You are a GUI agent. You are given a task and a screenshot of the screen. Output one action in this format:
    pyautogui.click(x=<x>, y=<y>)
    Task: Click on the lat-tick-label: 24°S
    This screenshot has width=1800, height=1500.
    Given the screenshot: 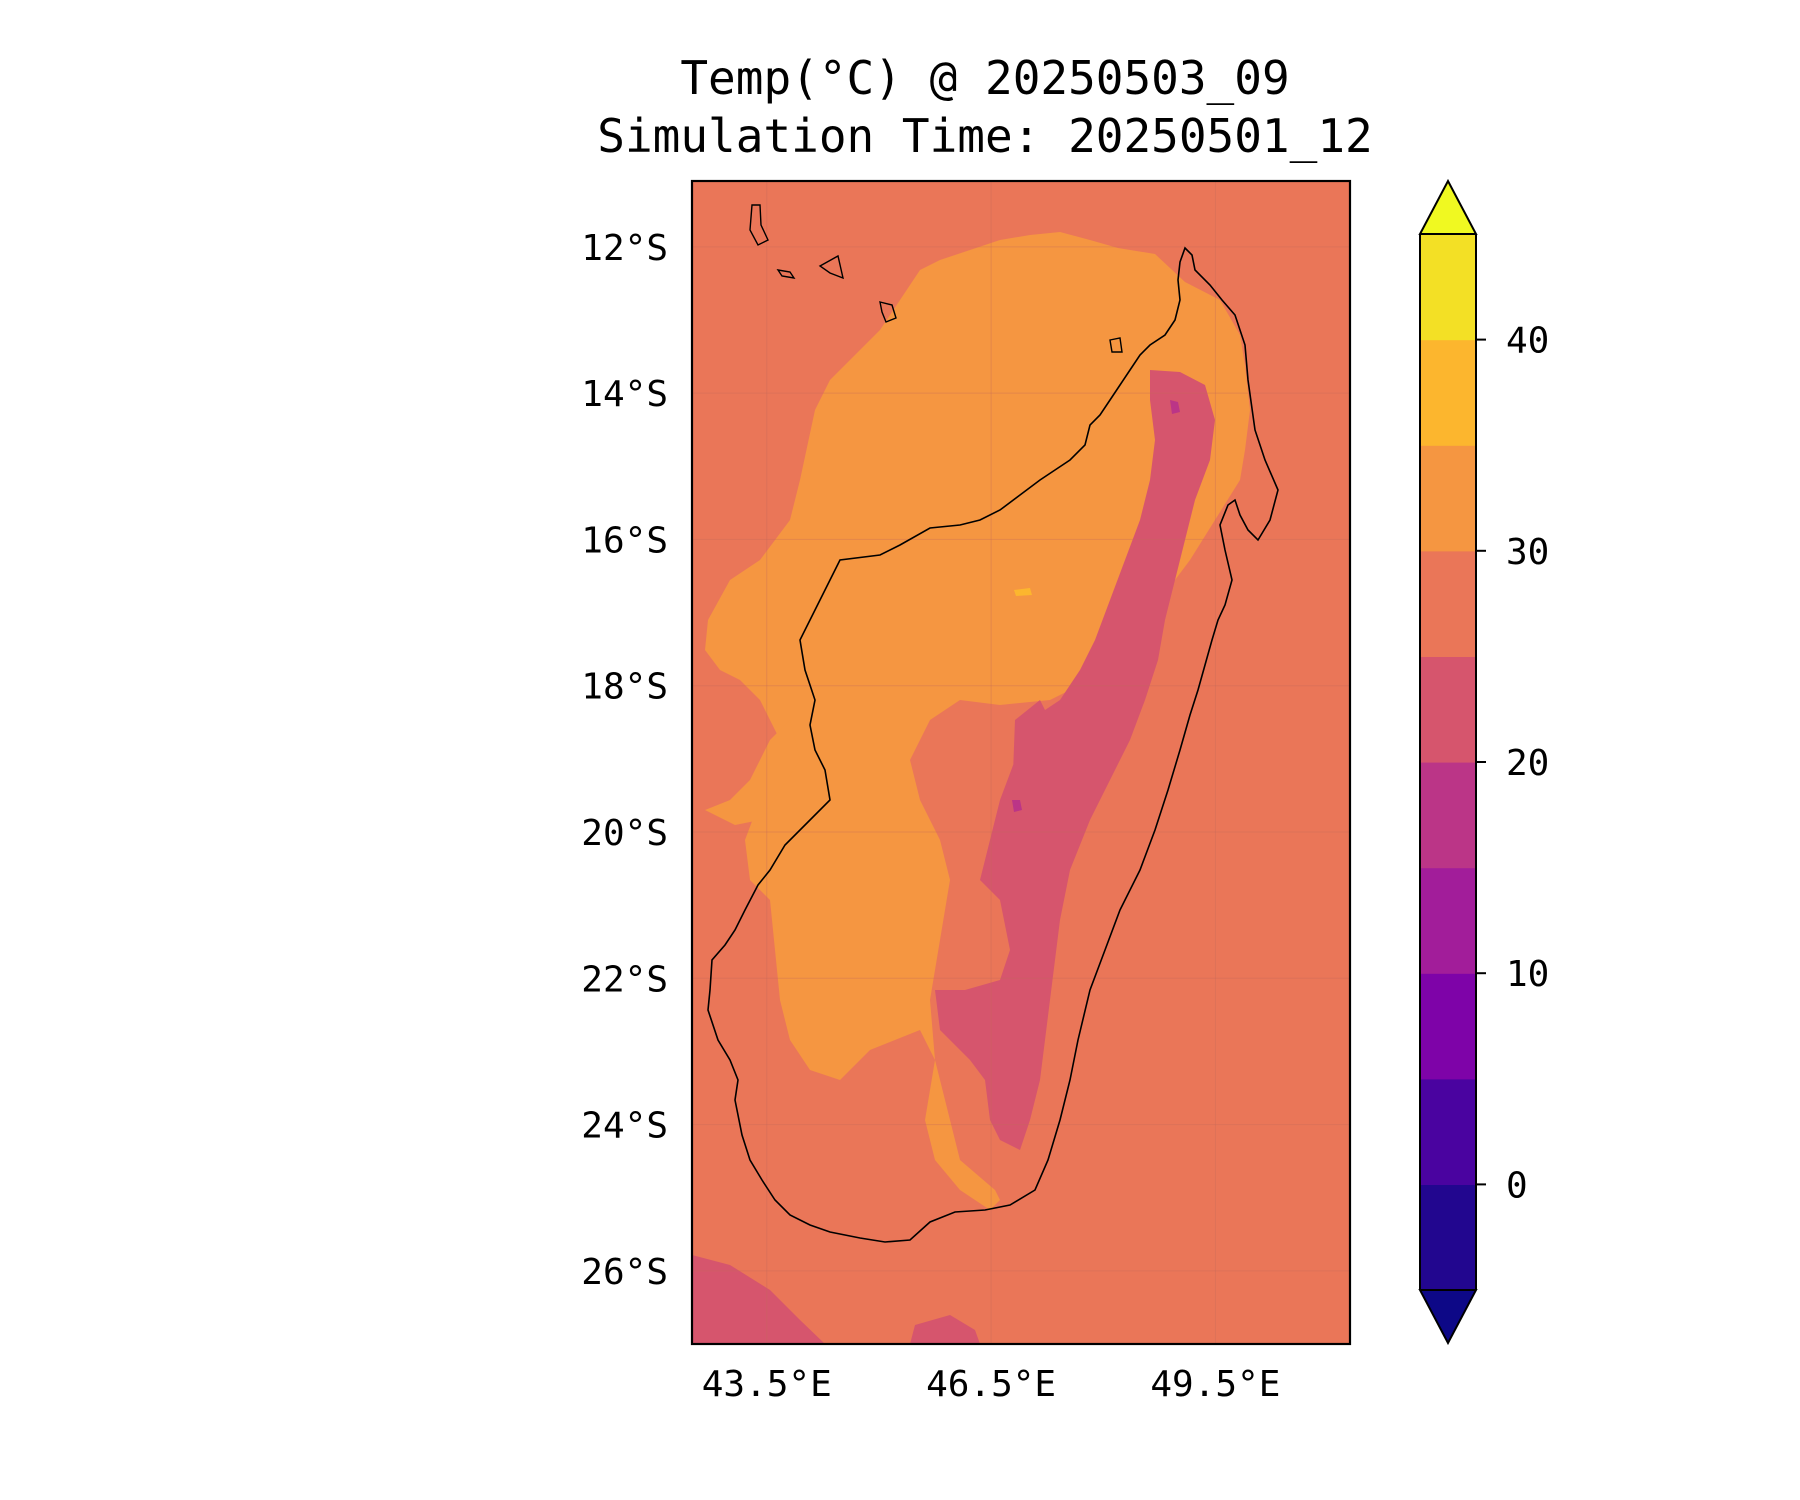 What is the action you would take?
    pyautogui.click(x=624, y=1126)
    